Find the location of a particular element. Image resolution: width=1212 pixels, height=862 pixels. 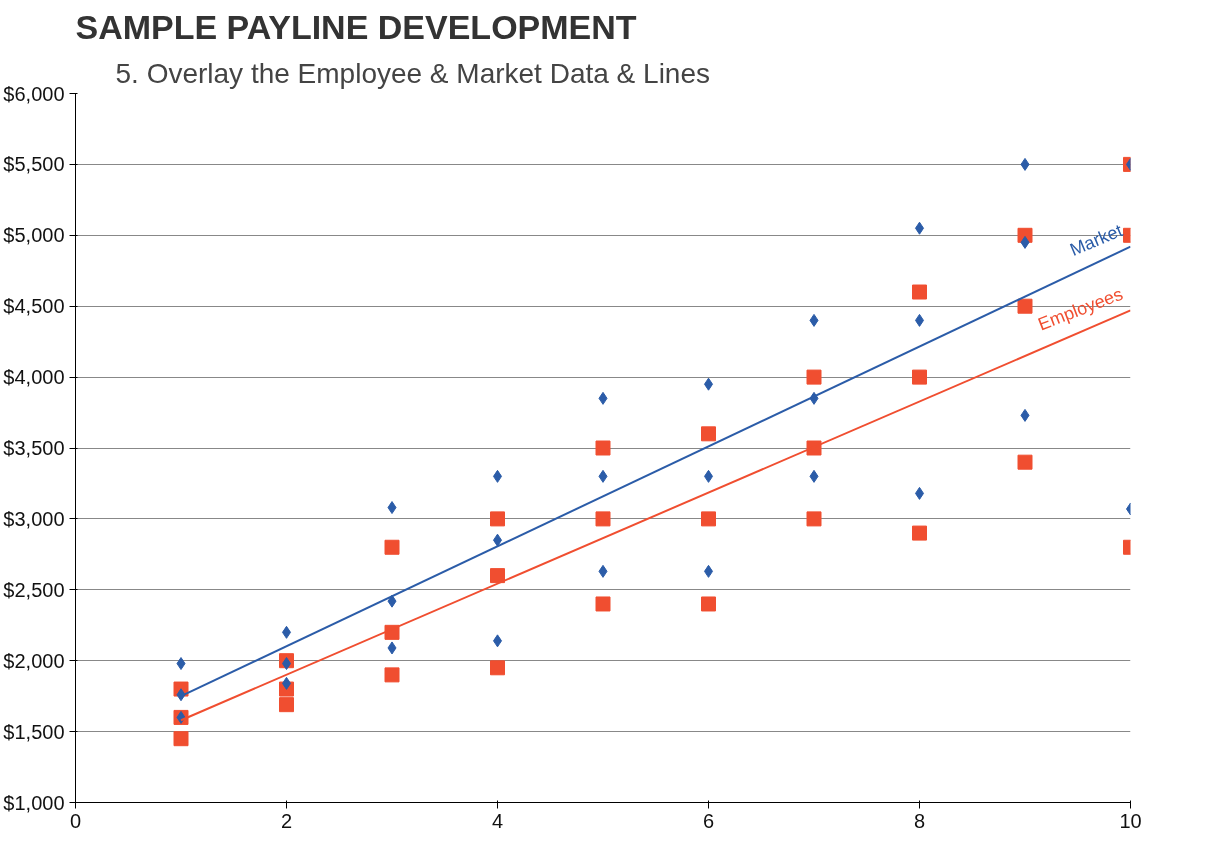

y-tick-label: $1,000 is located at coordinates (34, 802).